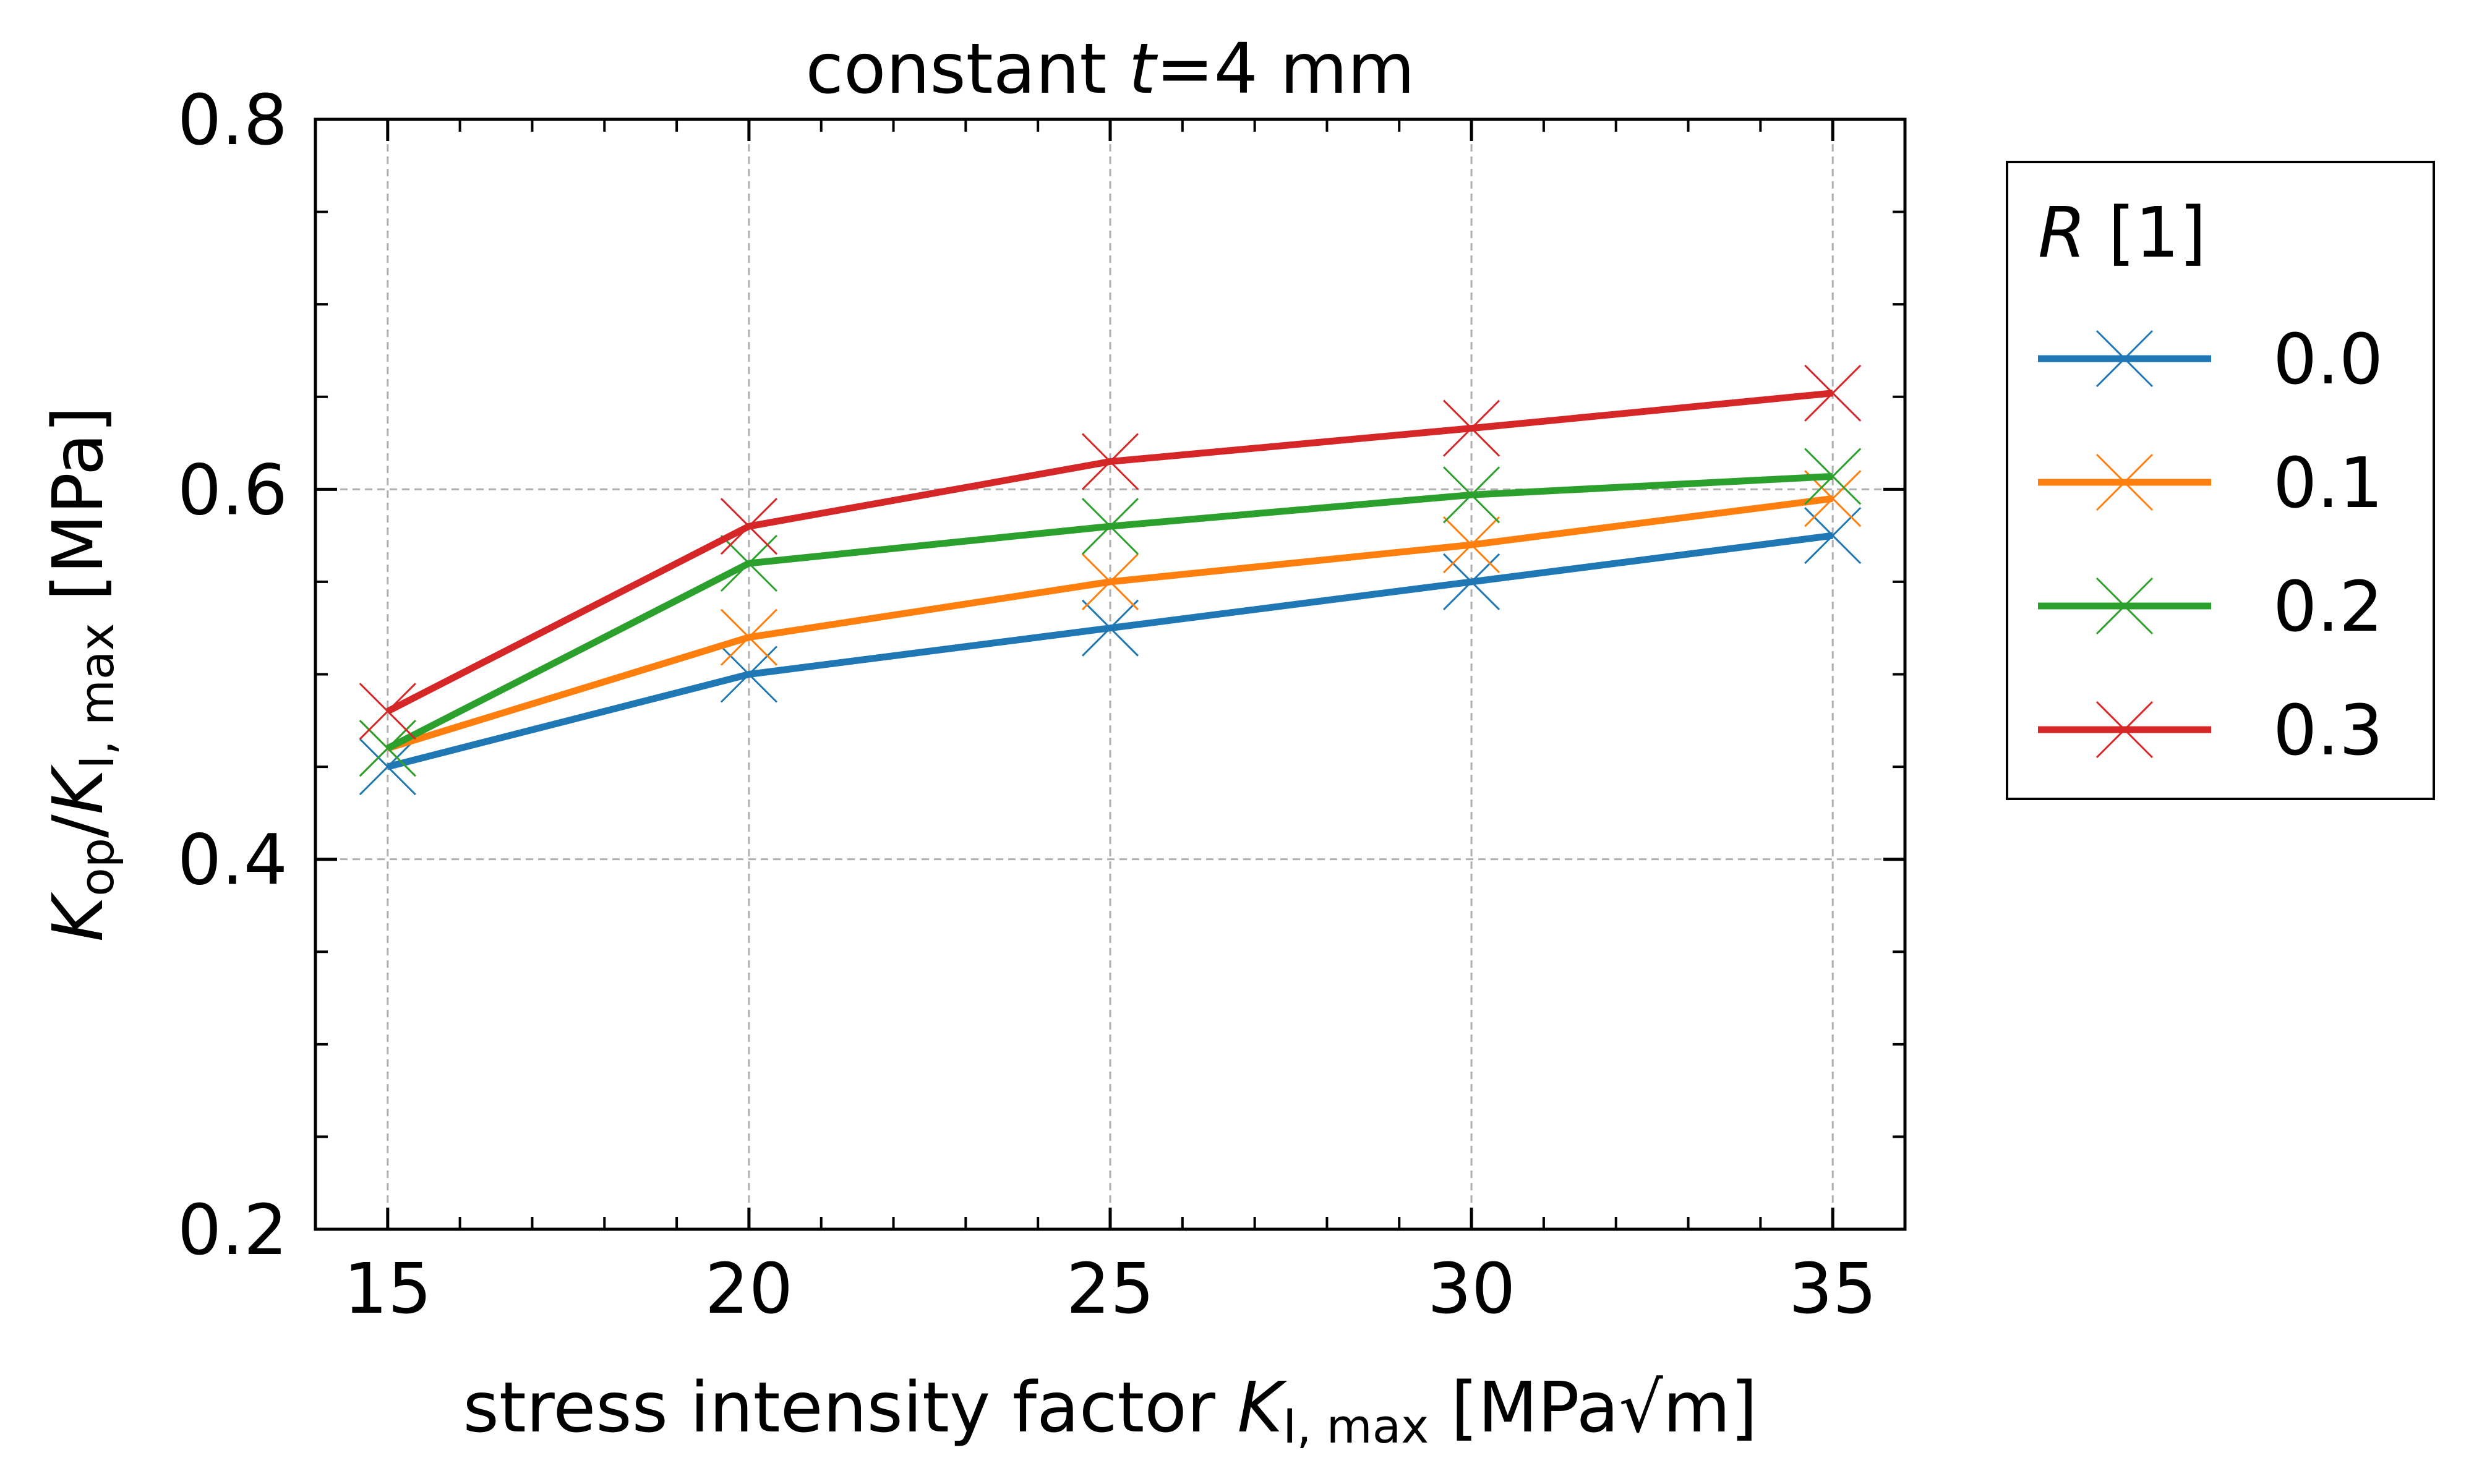  I want to click on x-tick-label: 15, so click(388, 1289).